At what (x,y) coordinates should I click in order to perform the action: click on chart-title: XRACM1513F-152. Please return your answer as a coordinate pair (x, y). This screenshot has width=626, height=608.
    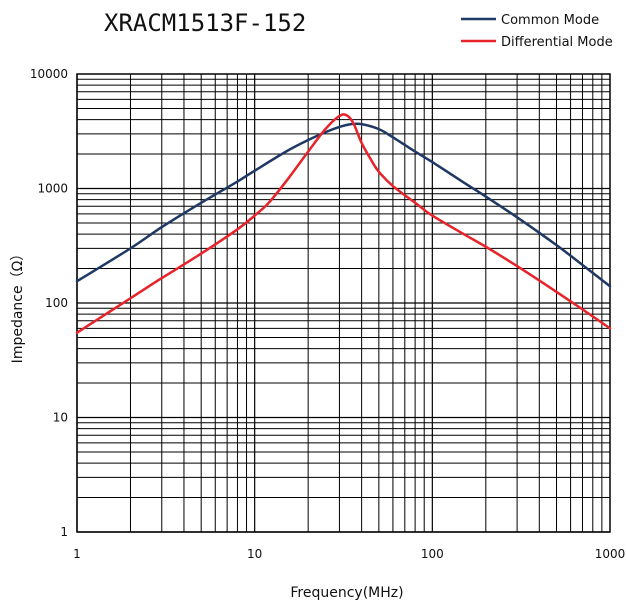
    Looking at the image, I should click on (205, 23).